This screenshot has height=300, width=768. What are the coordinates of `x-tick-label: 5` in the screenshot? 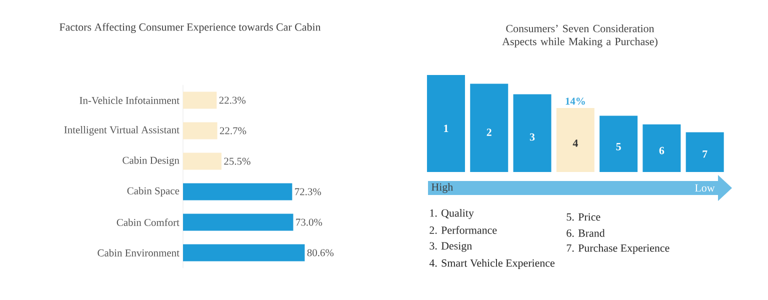 It's located at (618, 146).